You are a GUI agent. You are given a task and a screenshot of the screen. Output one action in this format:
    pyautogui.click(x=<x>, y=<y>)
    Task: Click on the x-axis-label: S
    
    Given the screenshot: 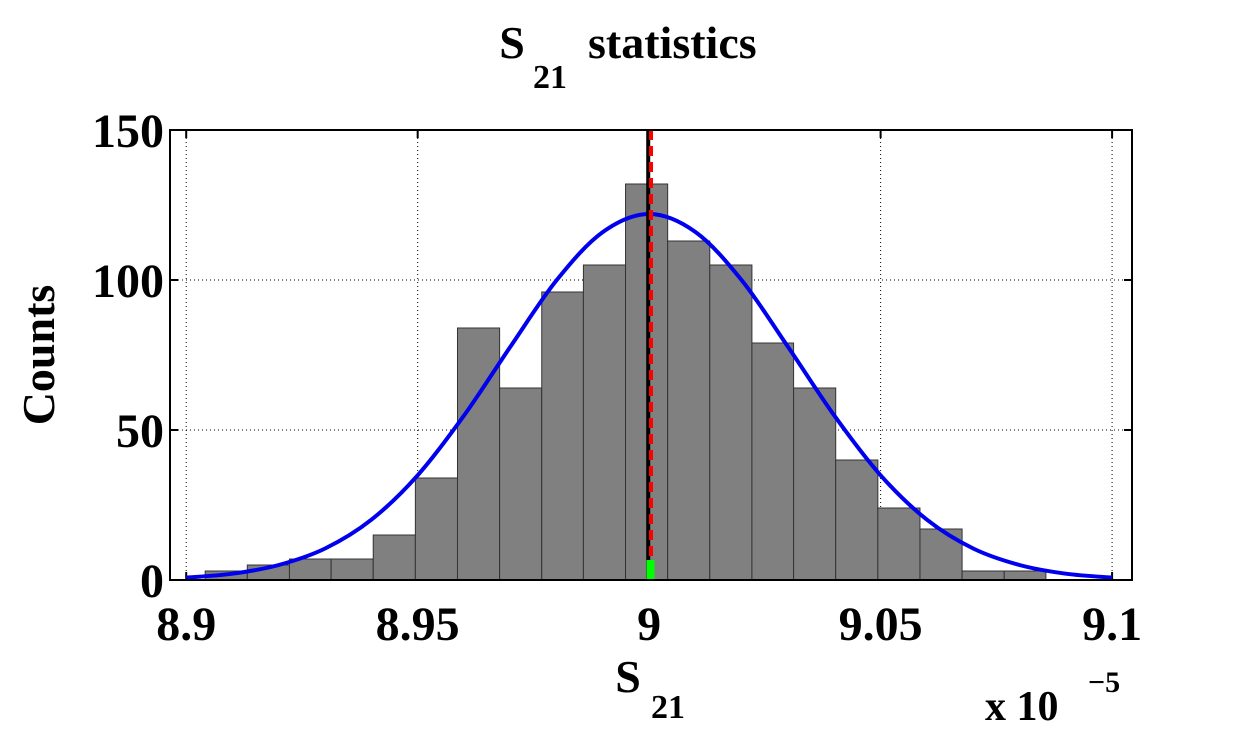 What is the action you would take?
    pyautogui.click(x=628, y=676)
    